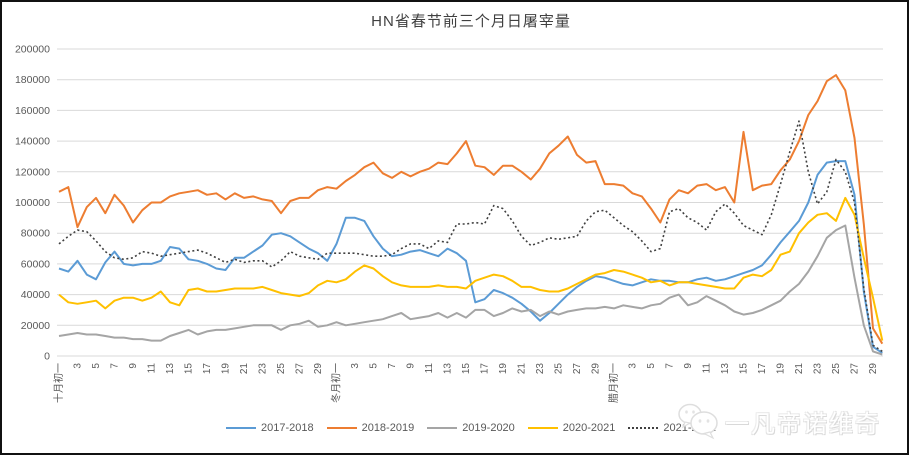  What do you see at coordinates (32, 50) in the screenshot?
I see `y-axis-tick-label: 200000` at bounding box center [32, 50].